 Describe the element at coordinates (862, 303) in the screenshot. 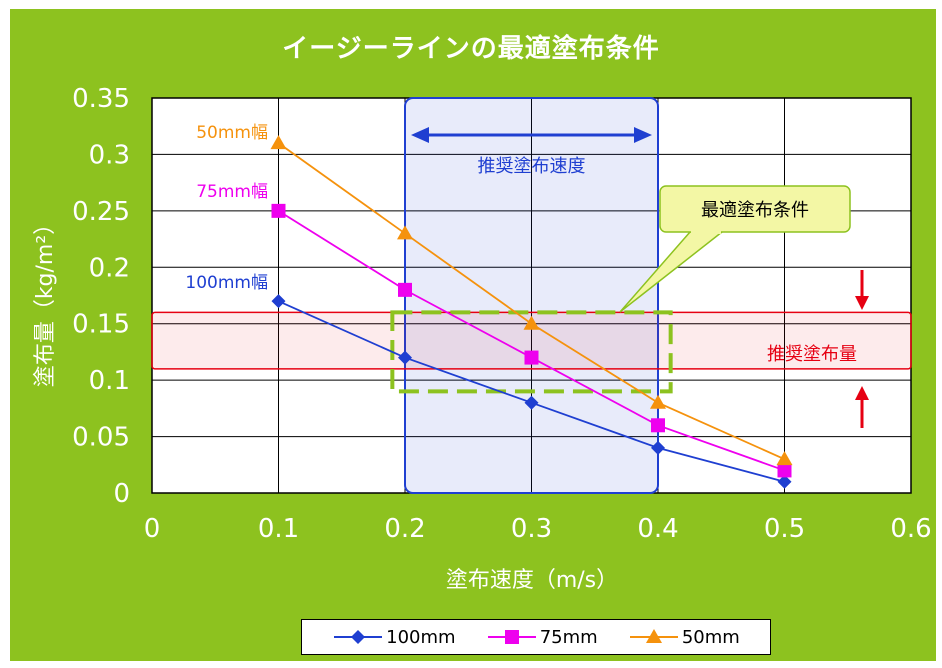

I see `amount-arrow-top-head` at that location.